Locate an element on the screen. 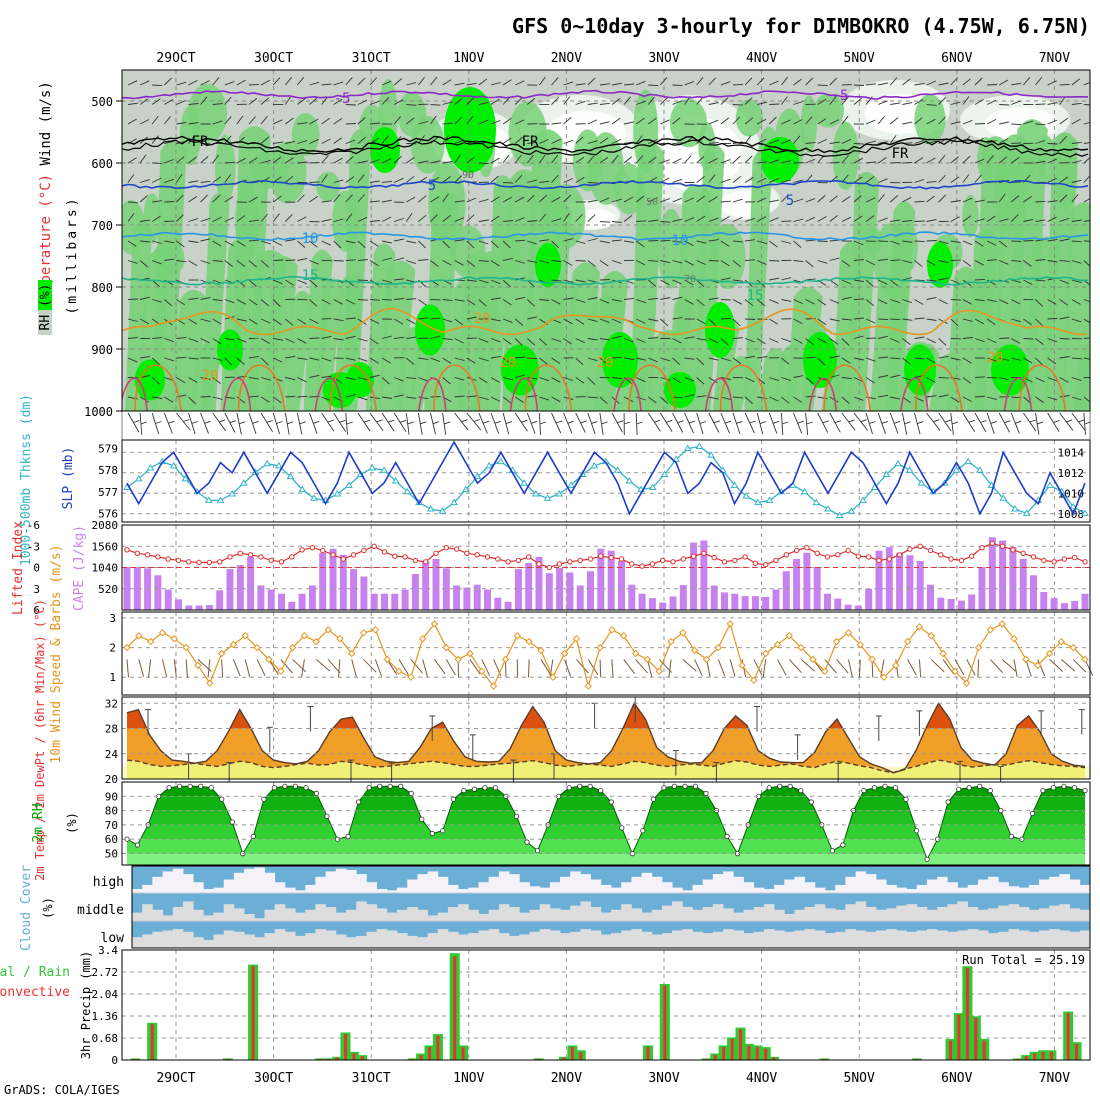 This screenshot has height=1100, width=1100. x-tick-label-bottom: 1NOV is located at coordinates (468, 1078).